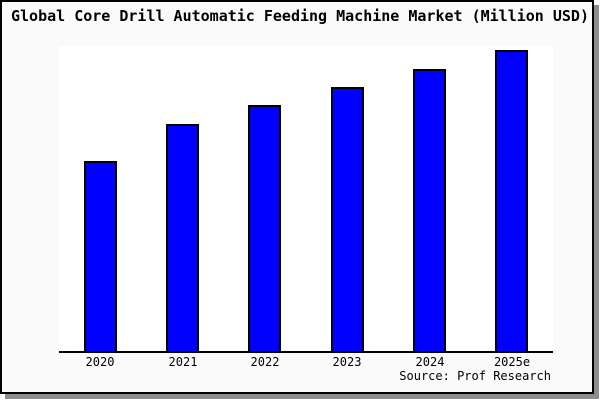 The height and width of the screenshot is (400, 600). I want to click on x-tick-label-2021: 2021, so click(183, 362).